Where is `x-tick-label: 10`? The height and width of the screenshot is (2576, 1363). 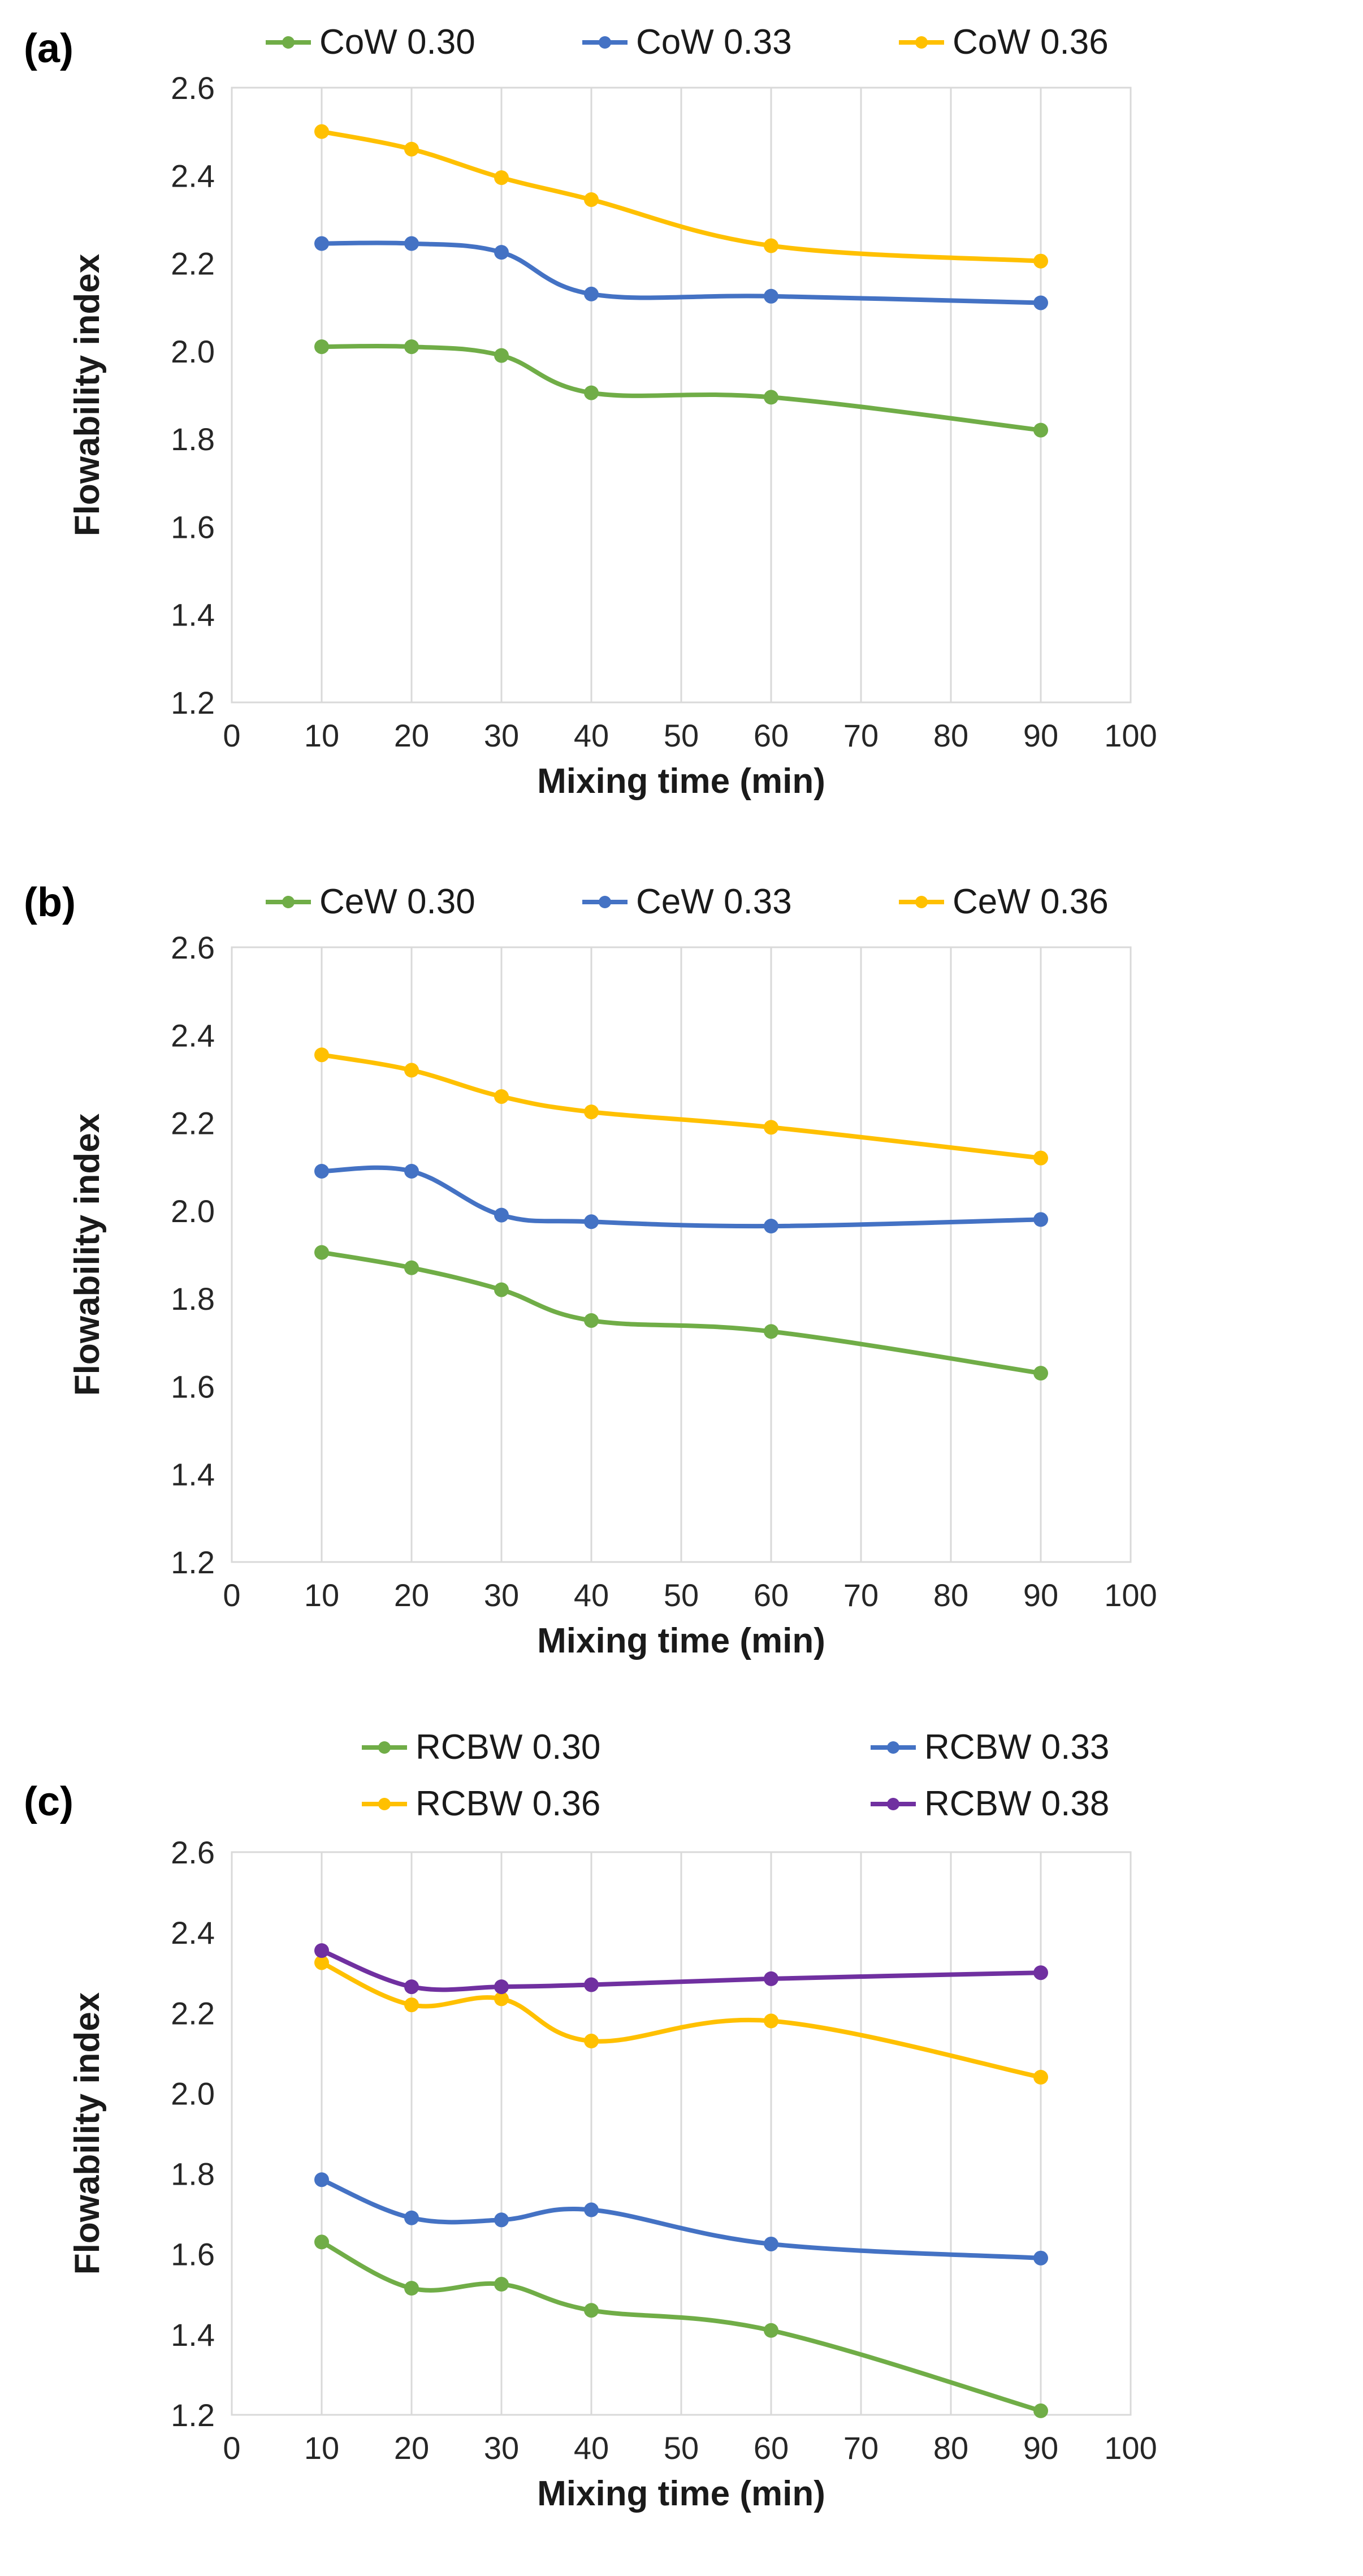
x-tick-label: 10 is located at coordinates (321, 1595).